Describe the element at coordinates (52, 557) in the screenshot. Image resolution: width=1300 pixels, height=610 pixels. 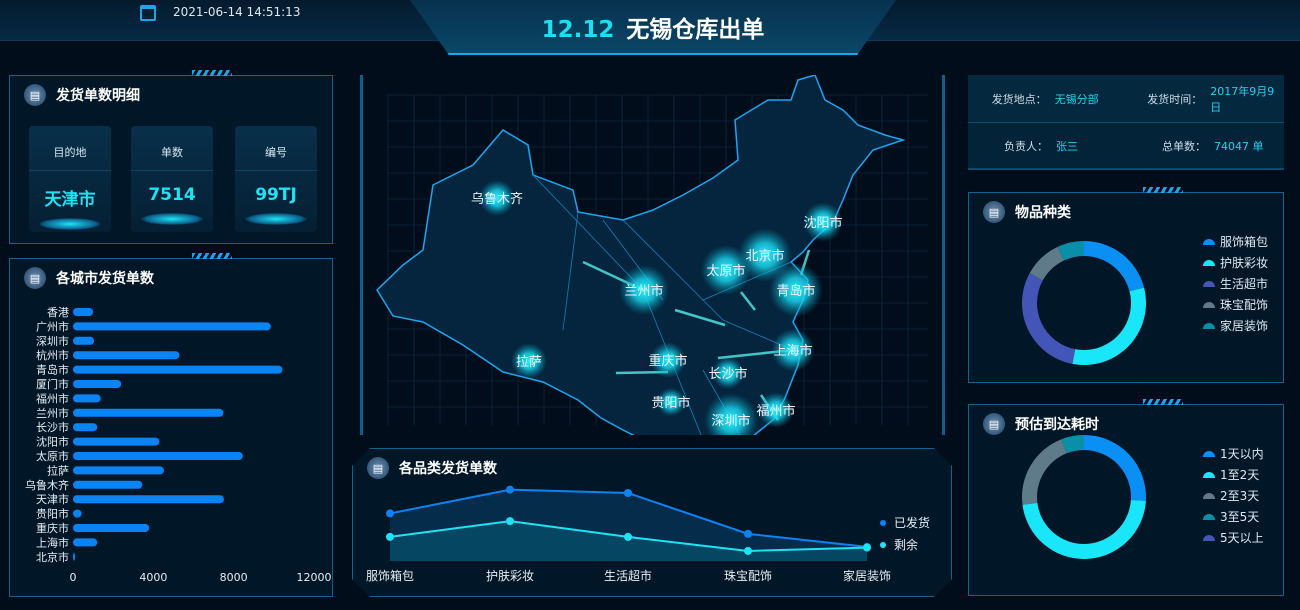
I see `bar-label: 北京市` at that location.